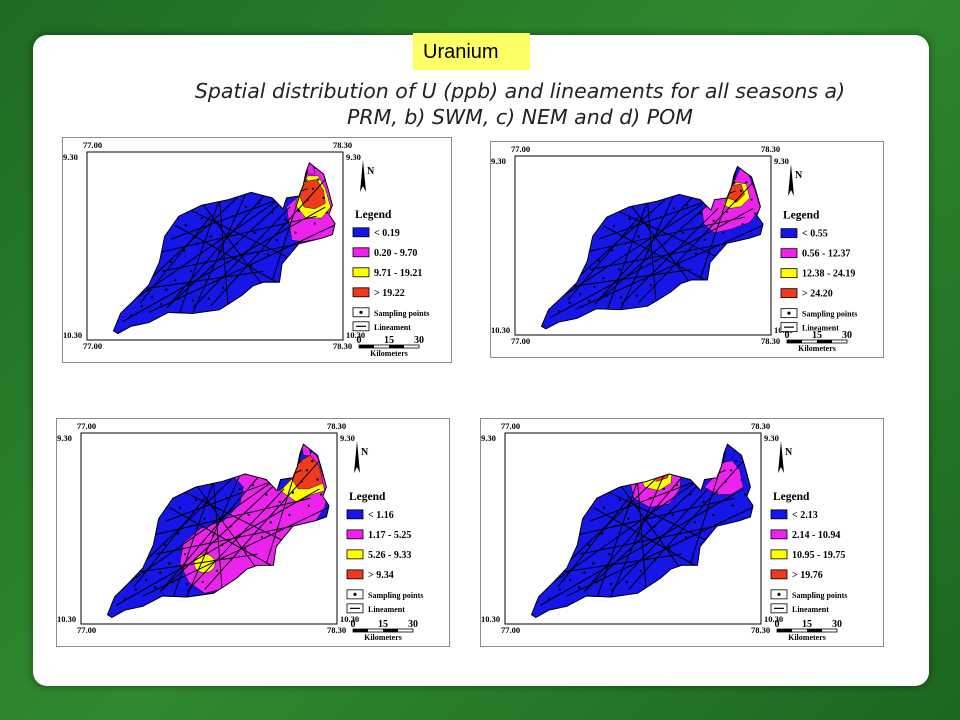 The width and height of the screenshot is (960, 720). What do you see at coordinates (520, 117) in the screenshot?
I see `title-line-2: PRM, b) SWM, c) NEM and d) POM` at bounding box center [520, 117].